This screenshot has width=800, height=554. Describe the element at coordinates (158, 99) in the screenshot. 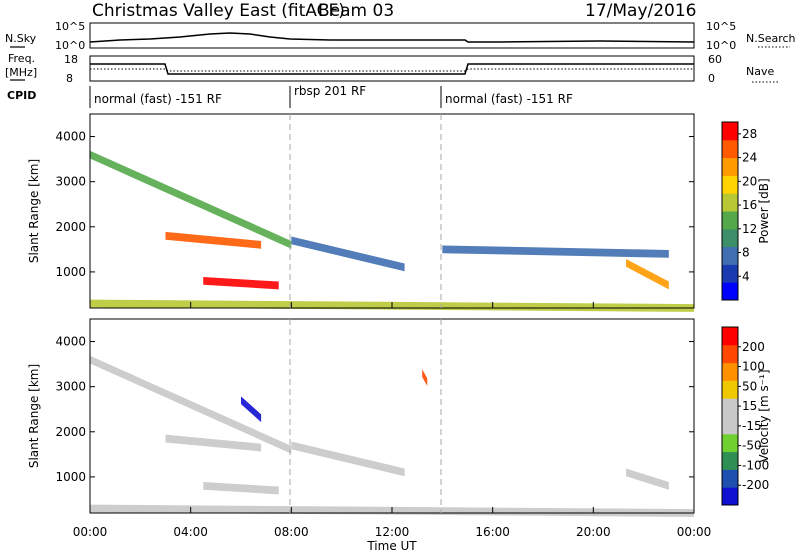

I see `cpid-segment-1: normal (fast) -151 RF` at that location.